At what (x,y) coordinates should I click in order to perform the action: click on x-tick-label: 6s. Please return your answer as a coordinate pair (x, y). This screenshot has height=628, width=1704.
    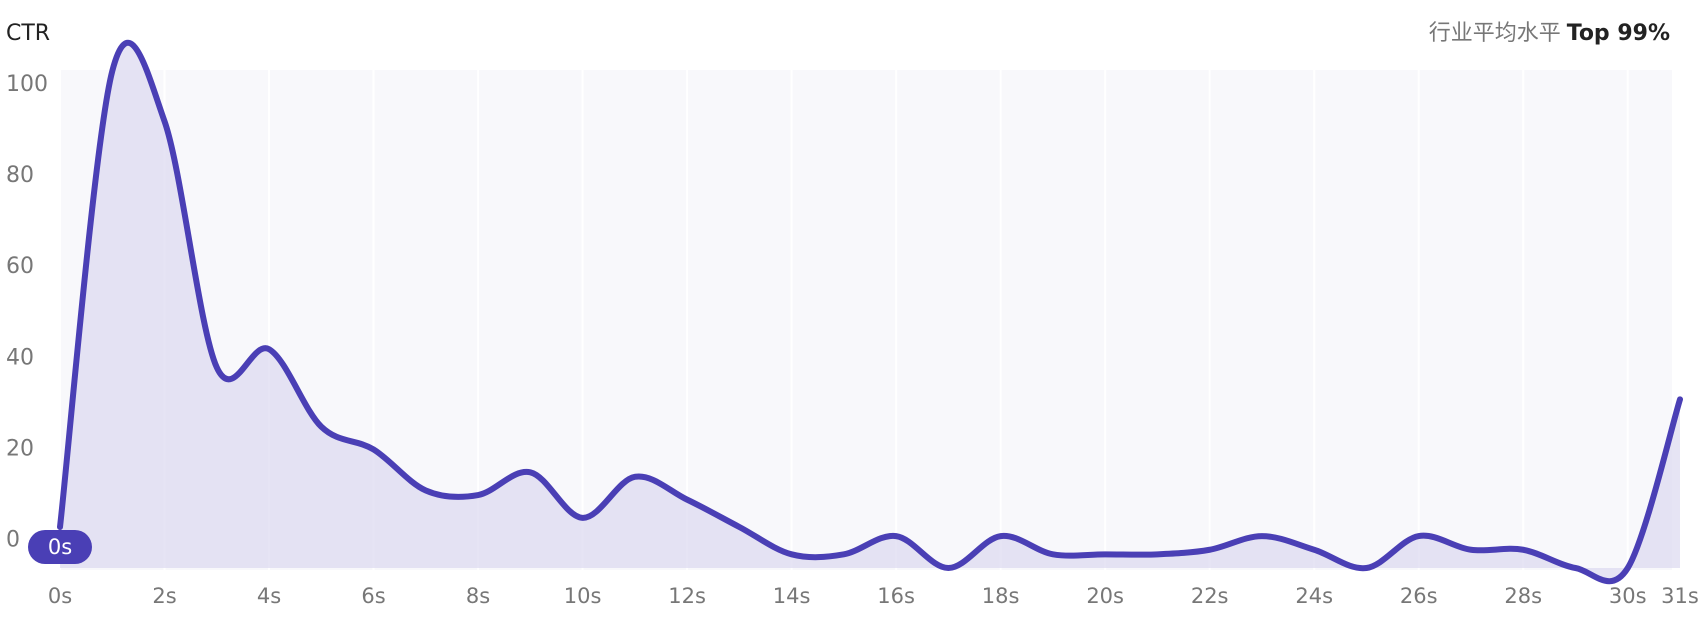
    Looking at the image, I should click on (373, 596).